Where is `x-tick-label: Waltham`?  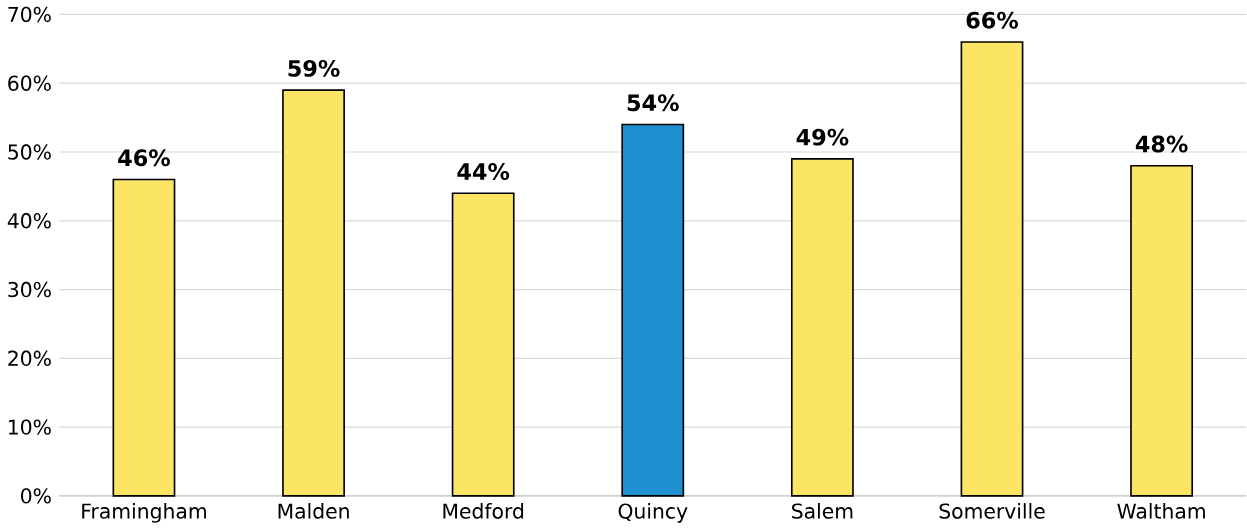 x-tick-label: Waltham is located at coordinates (1161, 511).